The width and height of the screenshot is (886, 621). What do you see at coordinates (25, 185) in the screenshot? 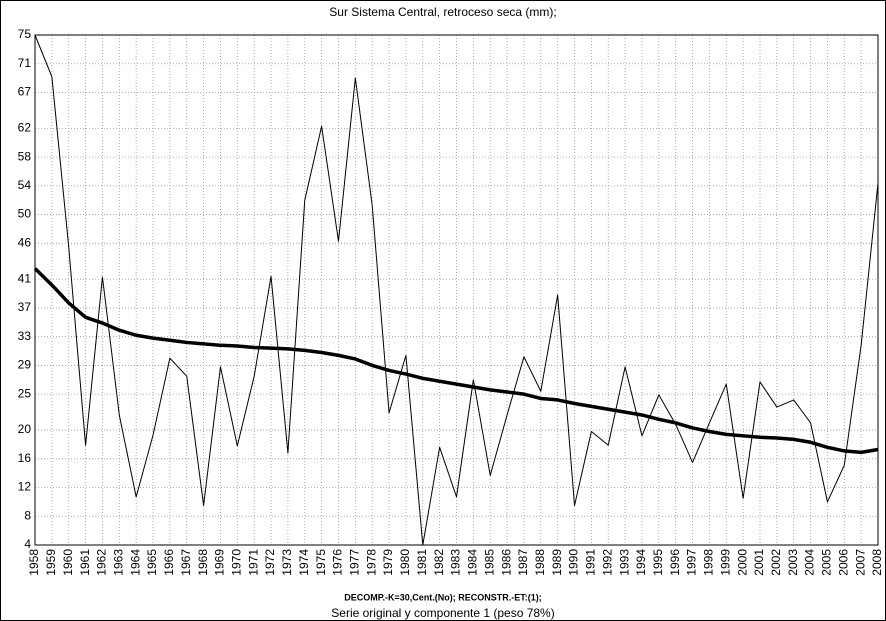
I see `y-tick-label: 54` at bounding box center [25, 185].